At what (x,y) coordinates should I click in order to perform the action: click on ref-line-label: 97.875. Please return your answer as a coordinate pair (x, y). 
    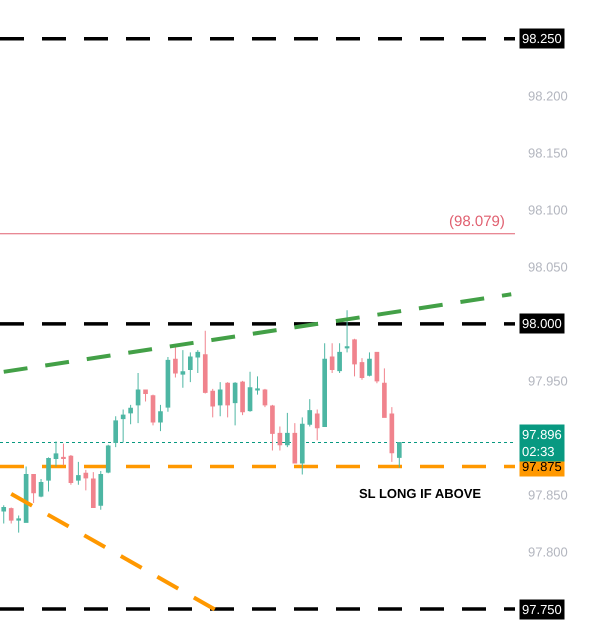
    Looking at the image, I should click on (542, 466).